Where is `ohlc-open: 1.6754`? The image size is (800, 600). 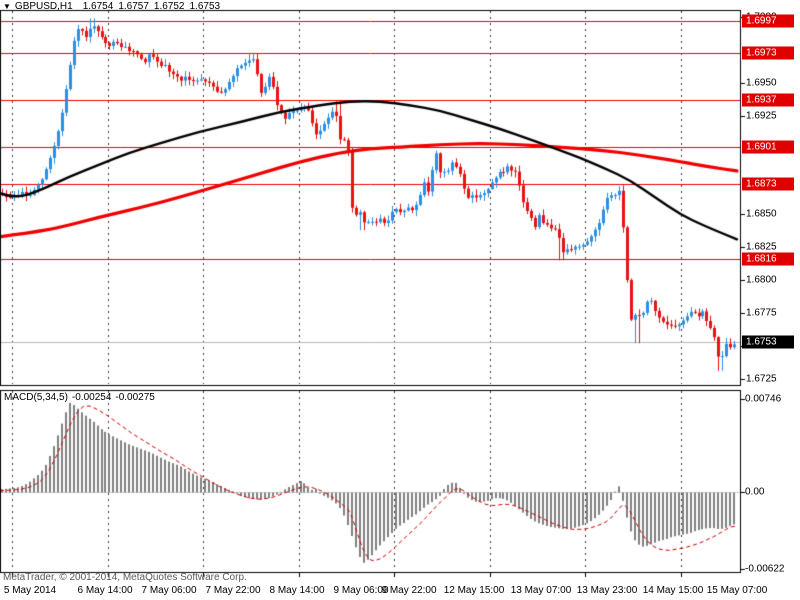
ohlc-open: 1.6754 is located at coordinates (98, 6).